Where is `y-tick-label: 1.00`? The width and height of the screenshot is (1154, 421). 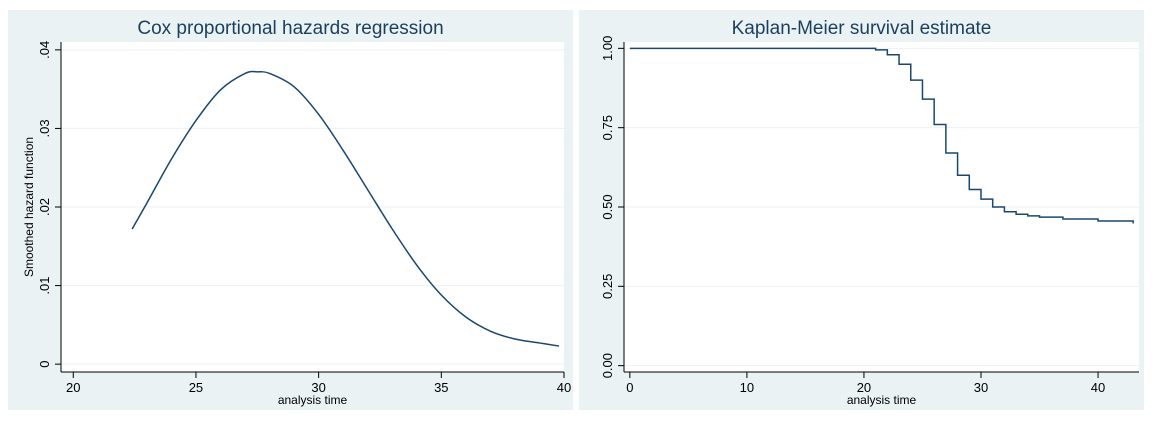 y-tick-label: 1.00 is located at coordinates (607, 48).